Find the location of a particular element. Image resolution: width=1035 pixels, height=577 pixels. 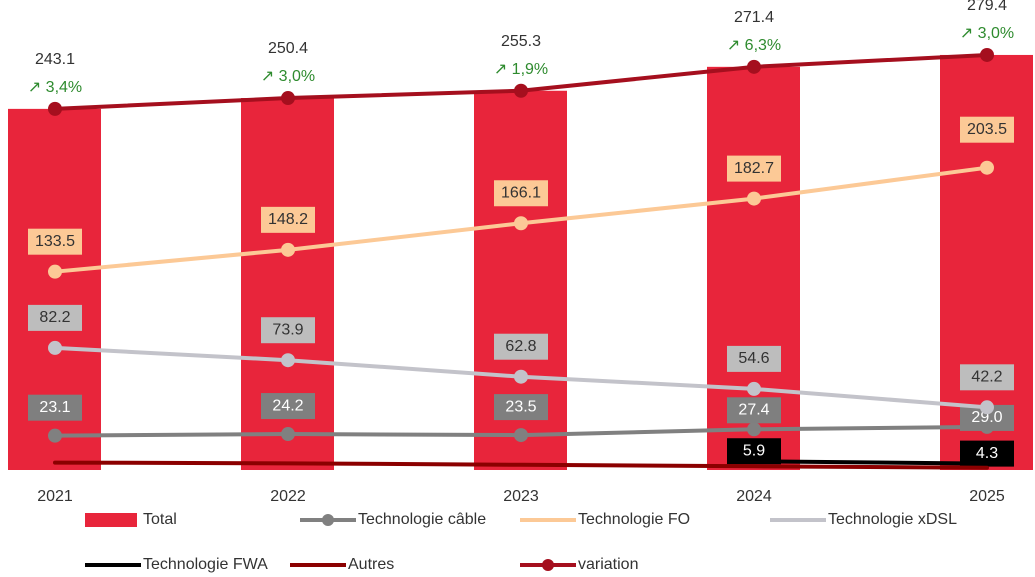

legend-label: variation is located at coordinates (608, 564).